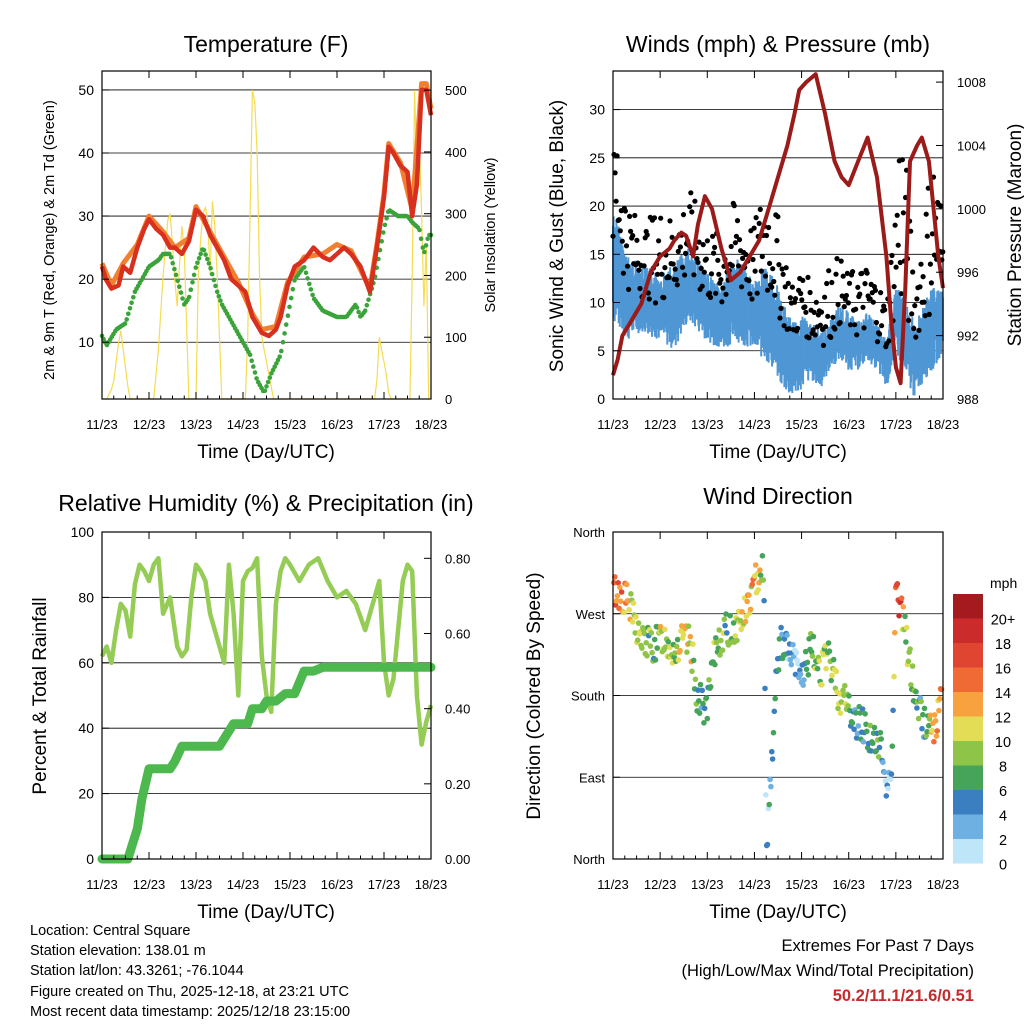 Image resolution: width=1024 pixels, height=1029 pixels. I want to click on x-tick-label: 16/23, so click(848, 884).